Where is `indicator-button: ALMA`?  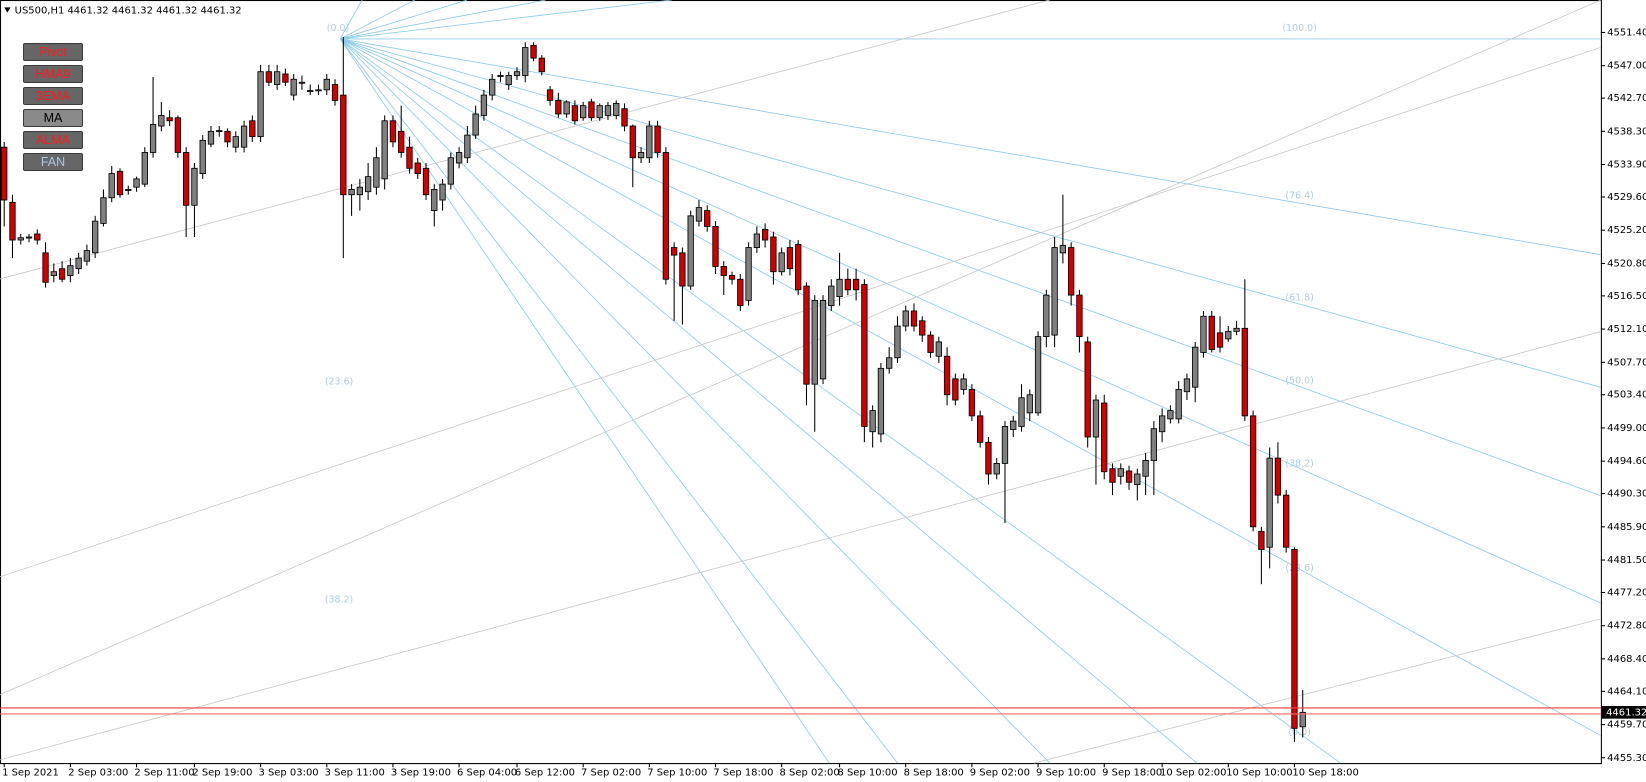 indicator-button: ALMA is located at coordinates (53, 140).